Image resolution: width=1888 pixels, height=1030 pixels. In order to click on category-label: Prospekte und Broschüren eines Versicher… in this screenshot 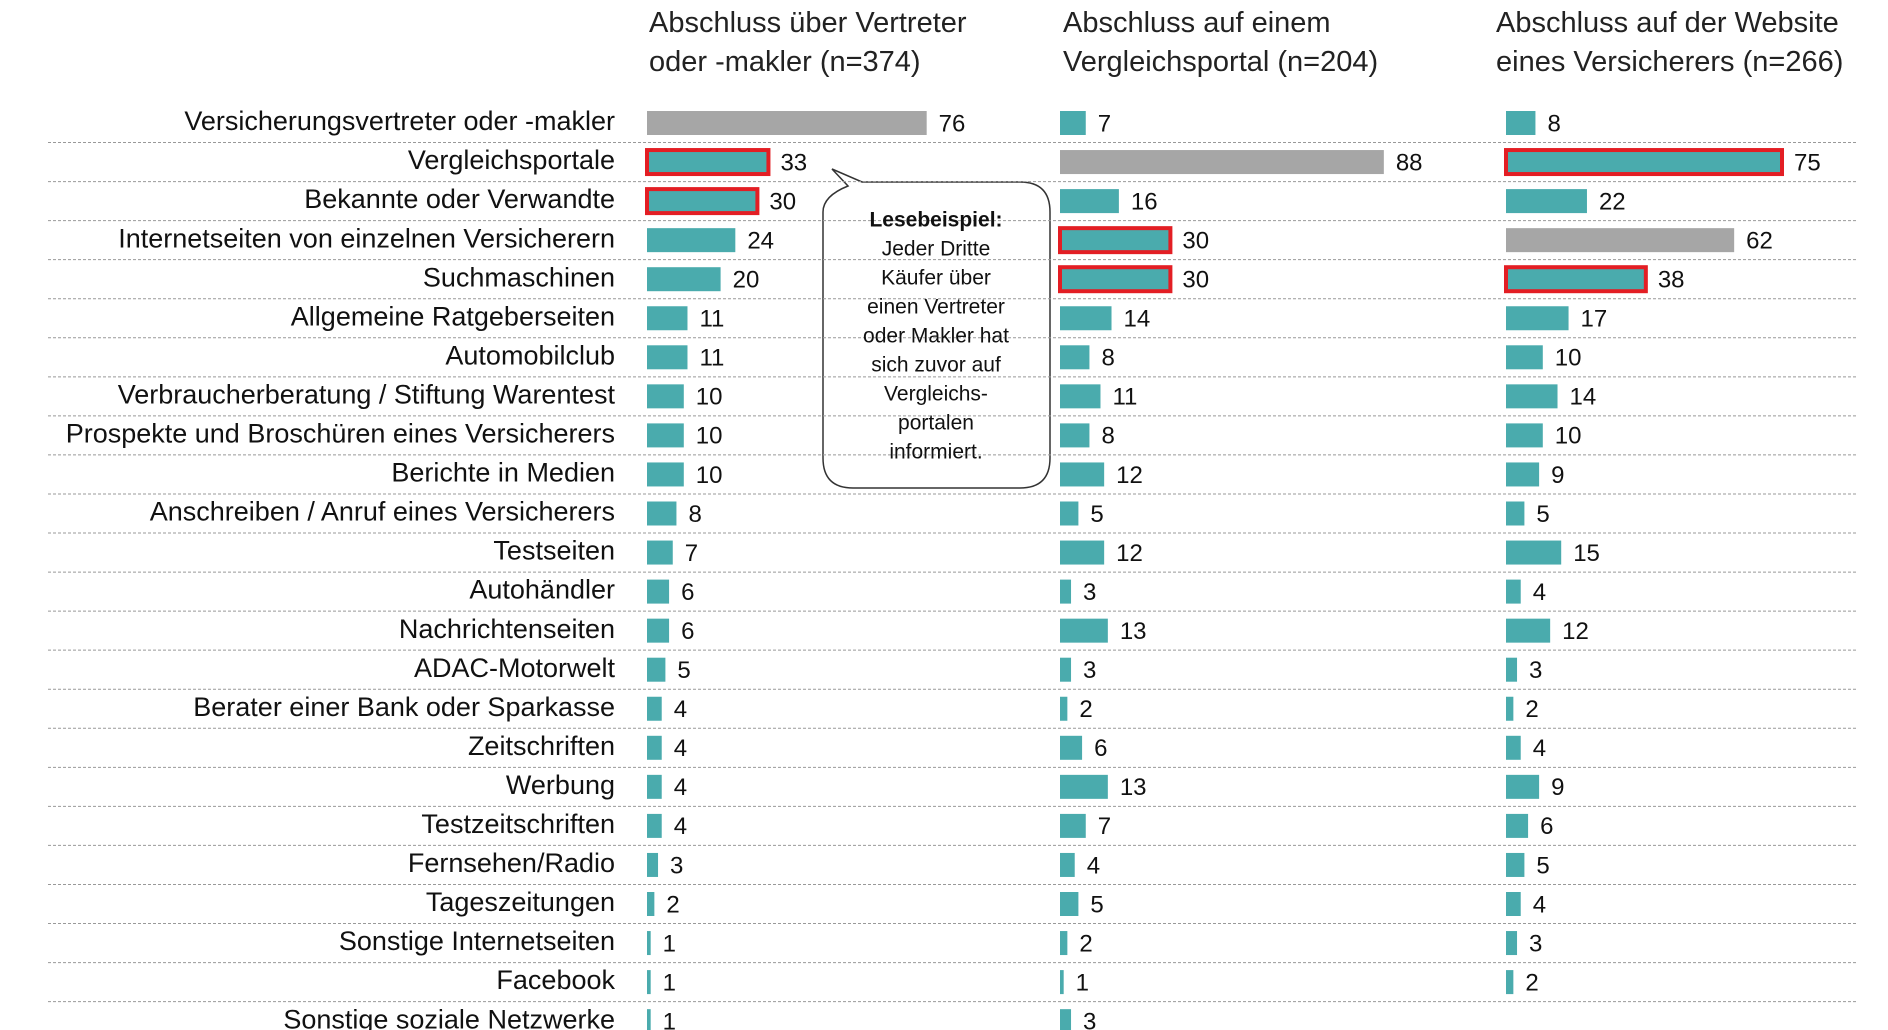, I will do `click(340, 434)`.